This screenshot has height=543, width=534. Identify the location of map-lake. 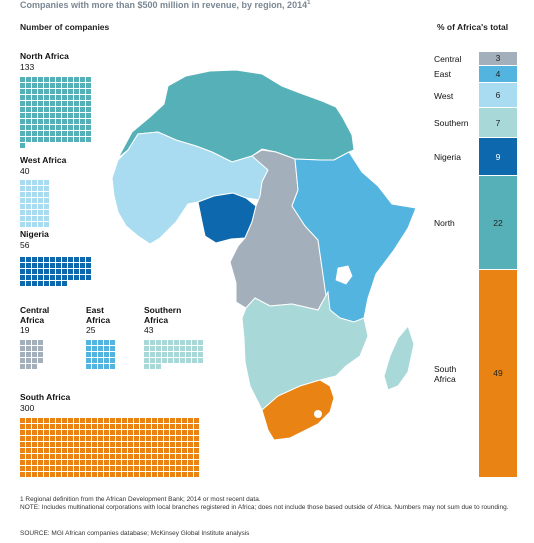
(344, 275).